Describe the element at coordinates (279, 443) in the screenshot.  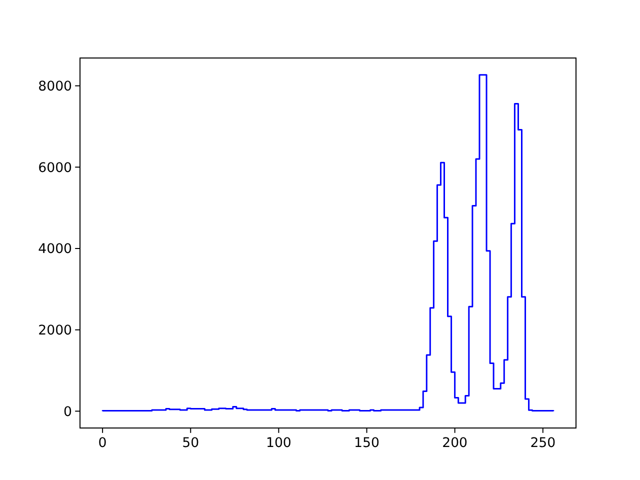
I see `x-tick-label: 100` at that location.